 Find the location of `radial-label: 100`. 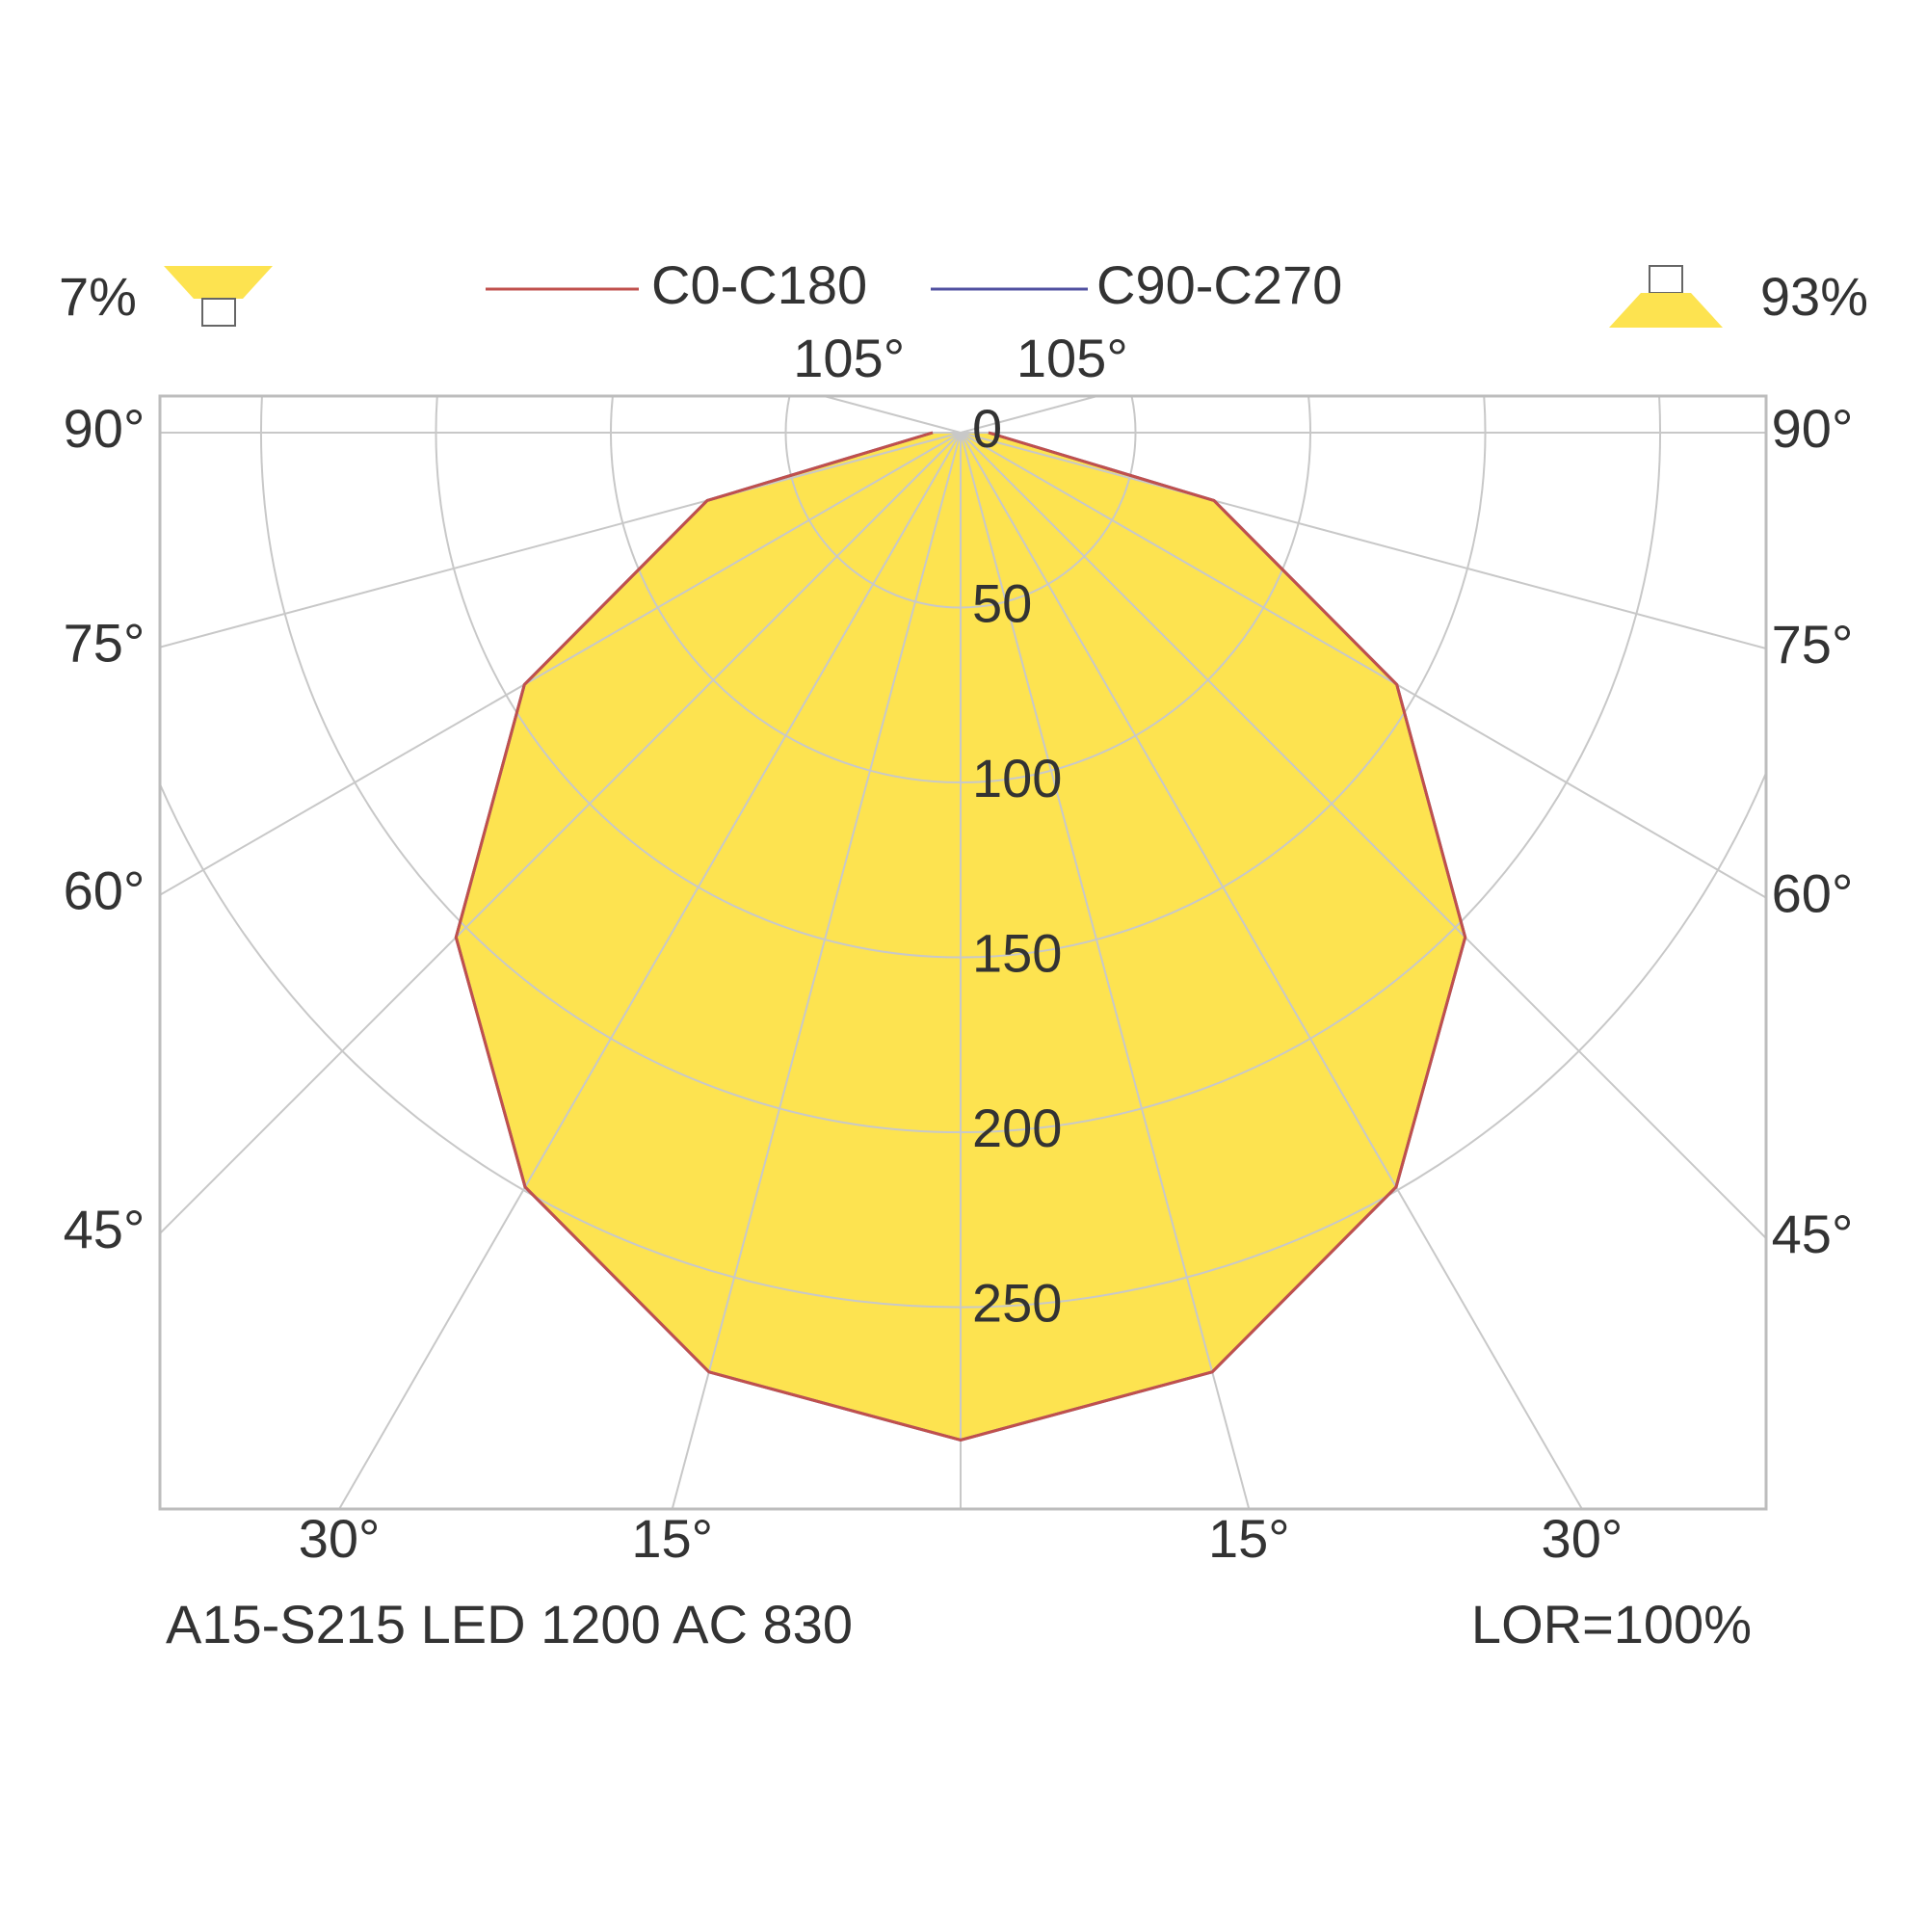

radial-label: 100 is located at coordinates (1017, 778).